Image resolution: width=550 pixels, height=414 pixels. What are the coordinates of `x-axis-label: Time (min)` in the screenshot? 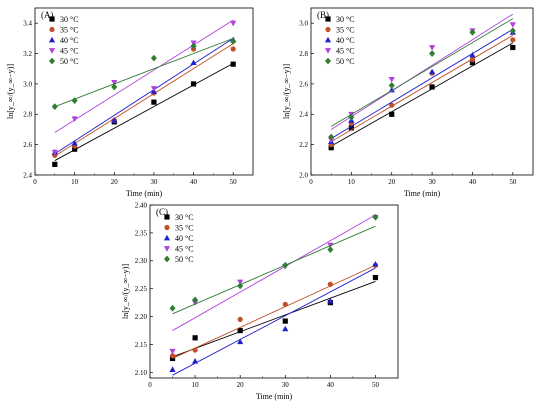 It's located at (274, 396).